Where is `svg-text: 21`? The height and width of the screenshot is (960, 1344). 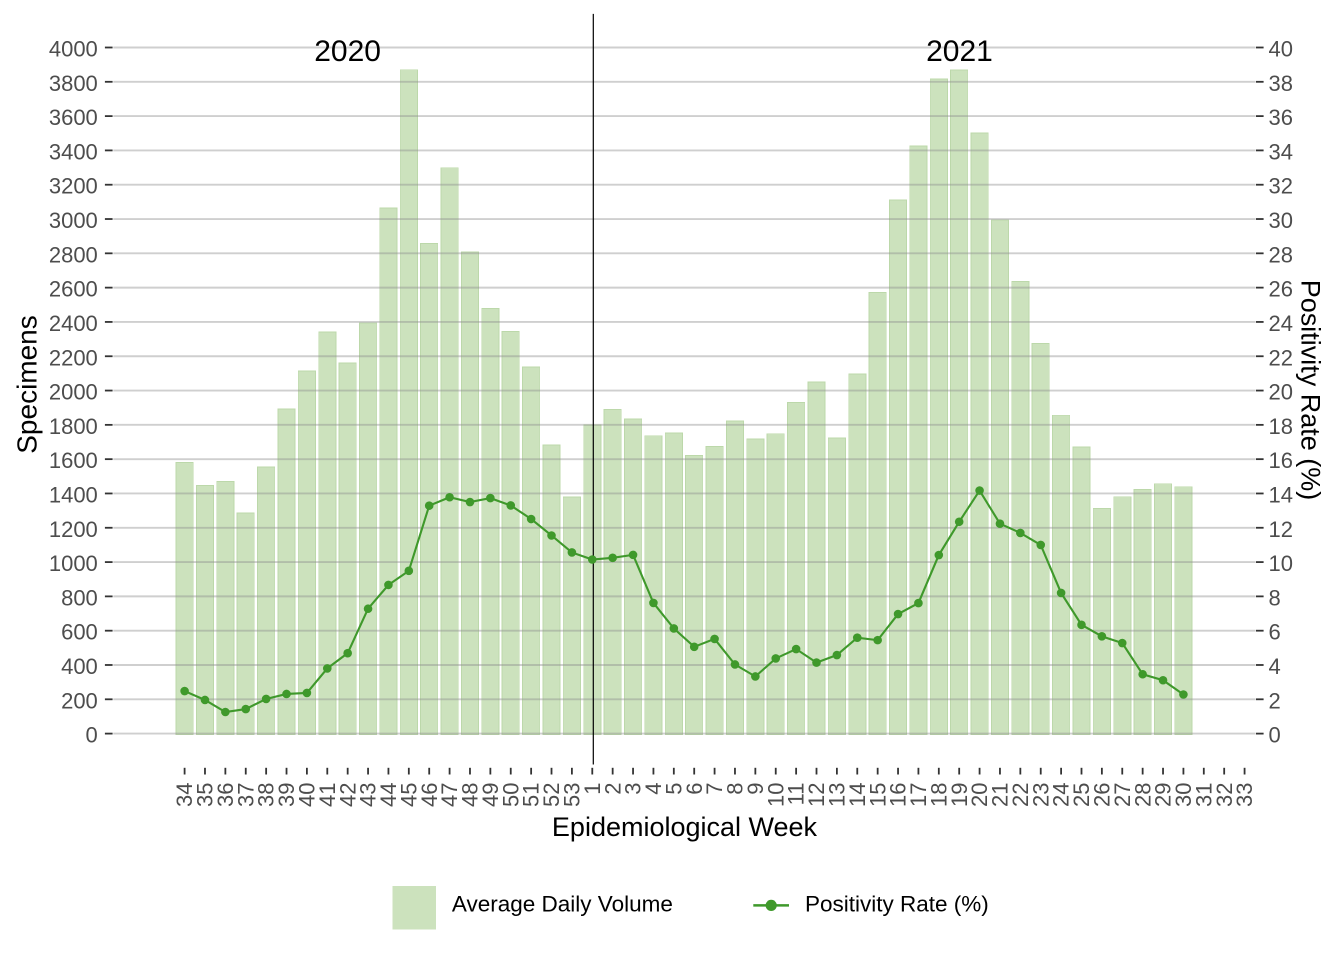
svg-text: 21 is located at coordinates (1000, 795).